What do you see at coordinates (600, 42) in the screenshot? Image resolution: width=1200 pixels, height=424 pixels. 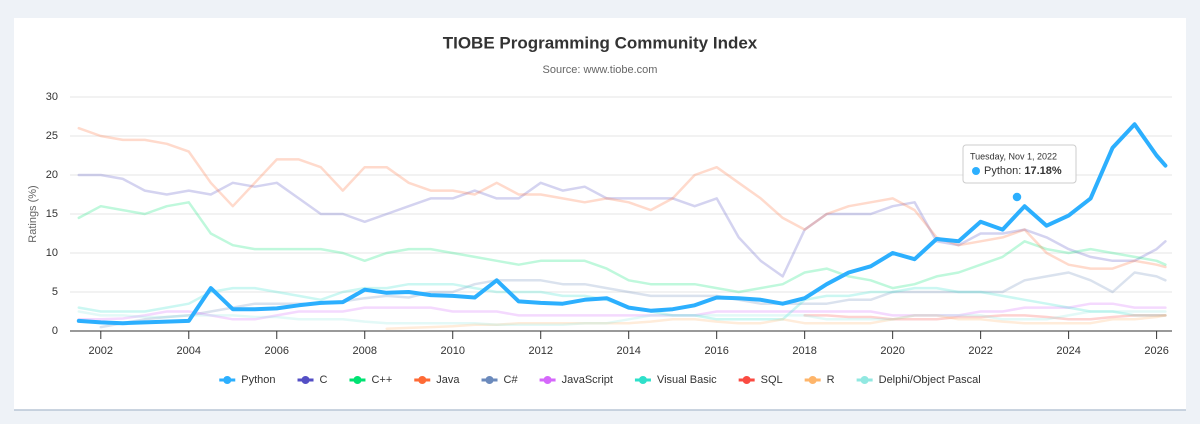 I see `chart-title: TIOBE Programming Community Index` at bounding box center [600, 42].